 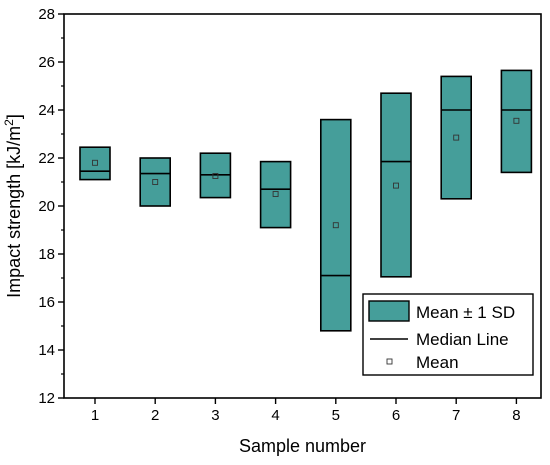 I want to click on y-tick-label-26: 26, so click(x=46, y=62).